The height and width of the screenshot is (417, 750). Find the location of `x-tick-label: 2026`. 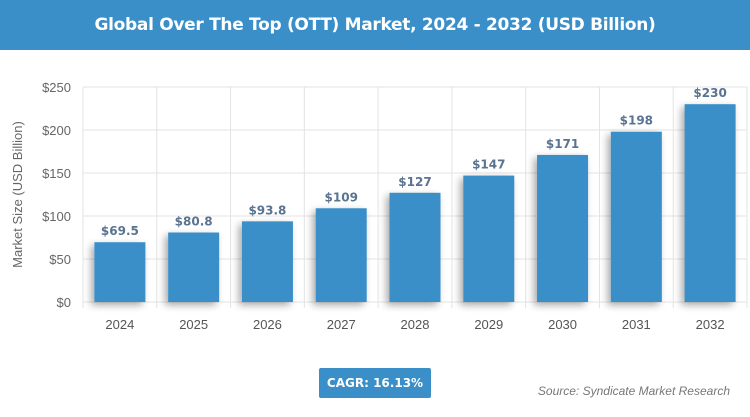

x-tick-label: 2026 is located at coordinates (267, 324).